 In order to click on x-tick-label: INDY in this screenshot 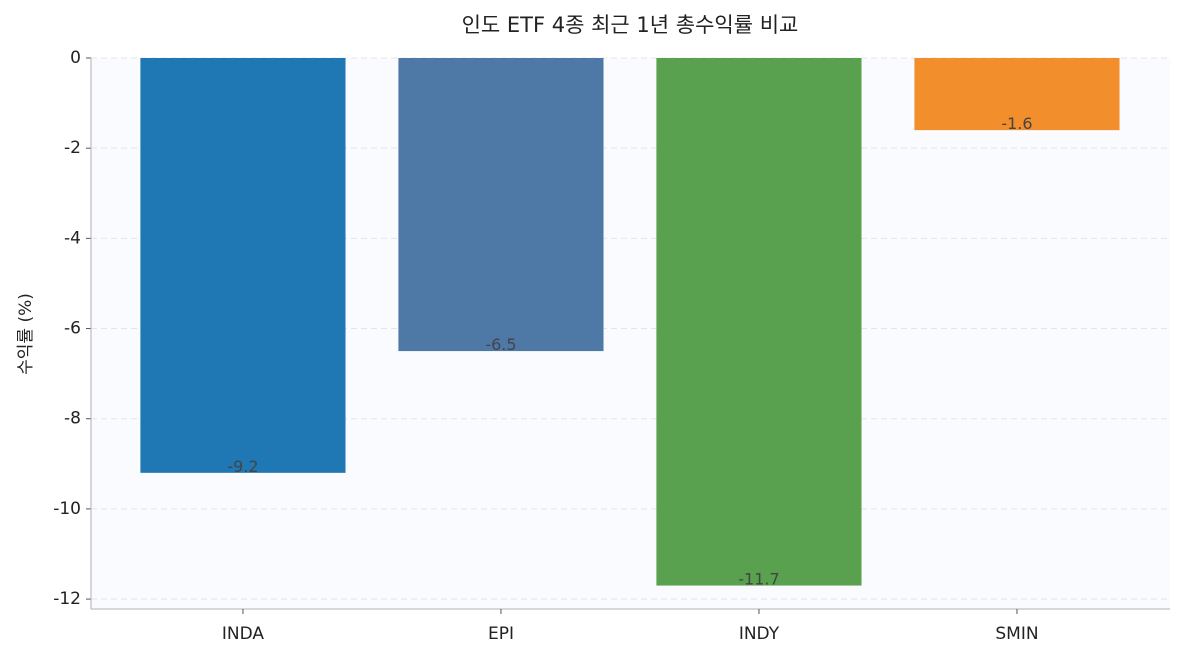, I will do `click(759, 634)`.